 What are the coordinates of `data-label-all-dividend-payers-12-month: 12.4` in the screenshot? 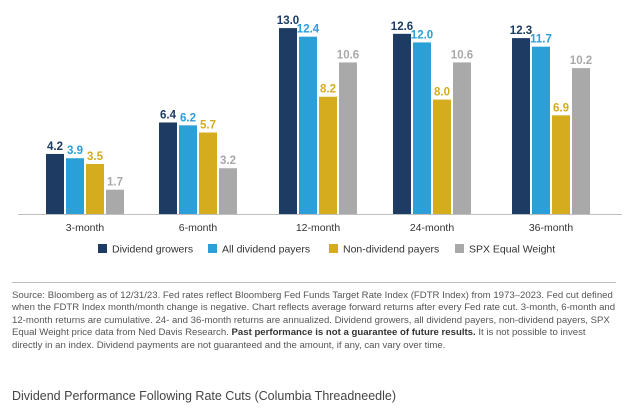 It's located at (308, 30).